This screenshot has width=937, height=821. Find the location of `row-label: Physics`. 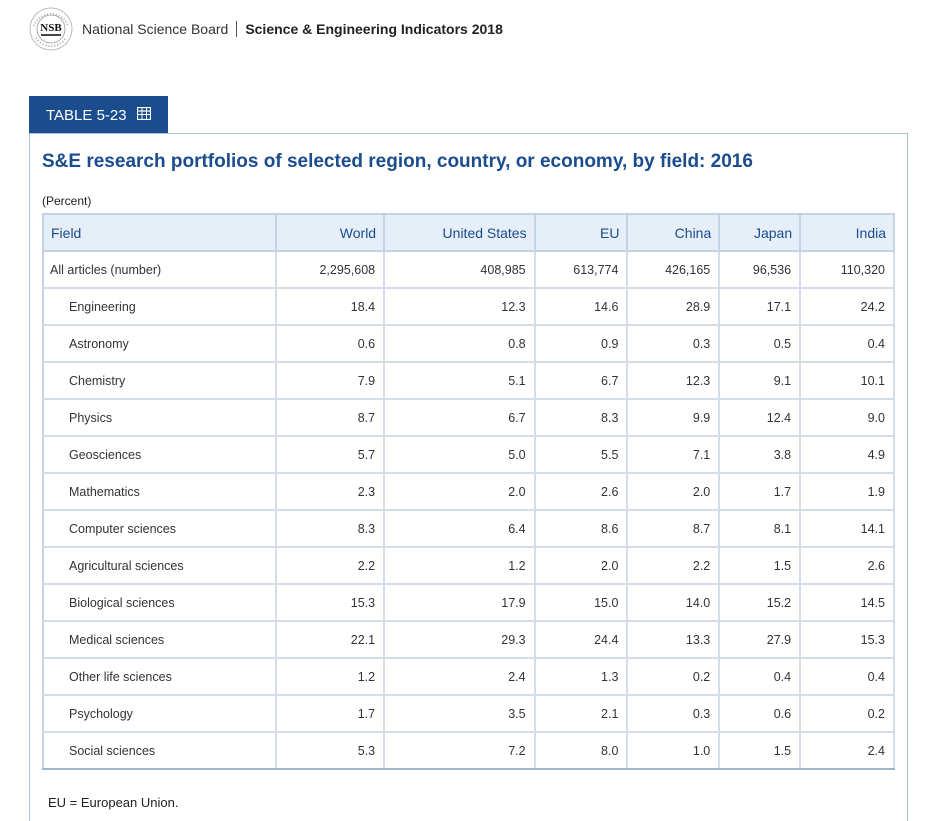

row-label: Physics is located at coordinates (159, 417).